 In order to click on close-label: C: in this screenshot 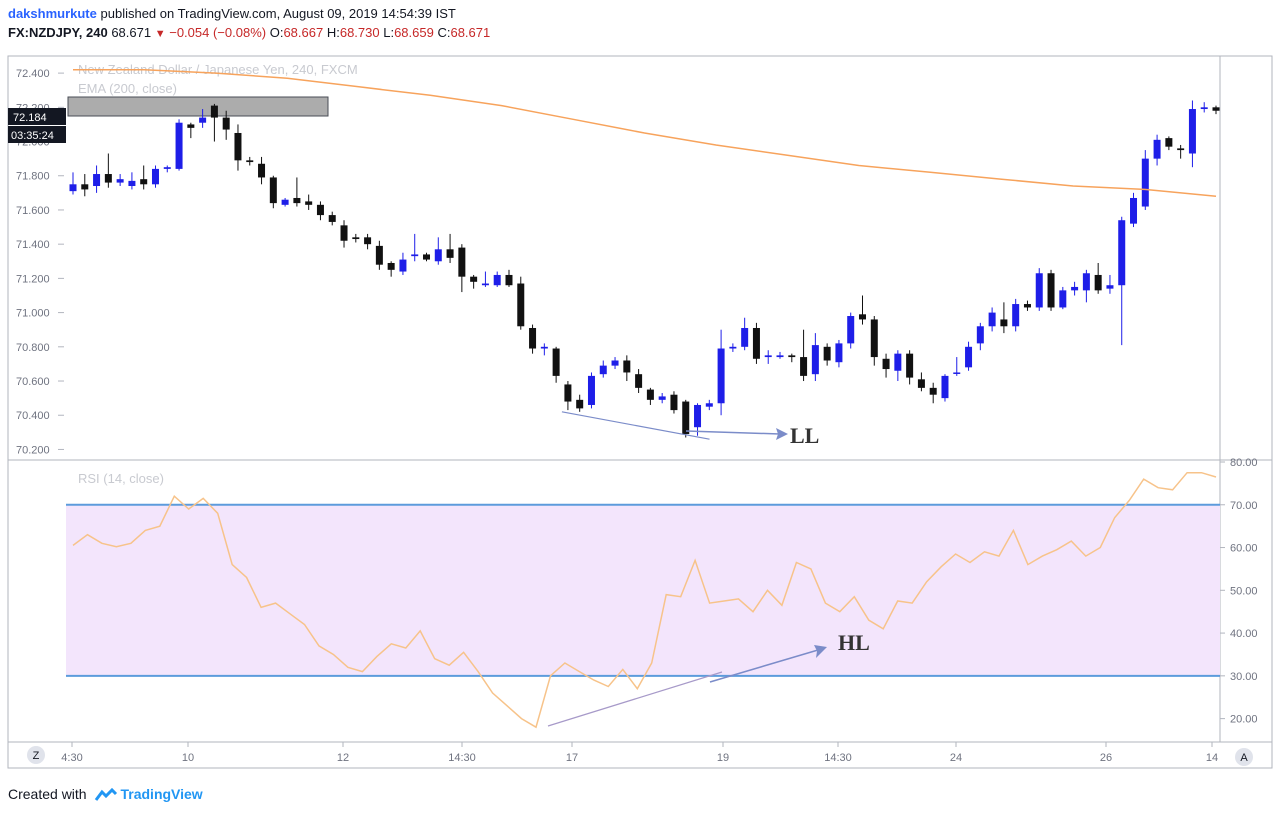, I will do `click(444, 32)`.